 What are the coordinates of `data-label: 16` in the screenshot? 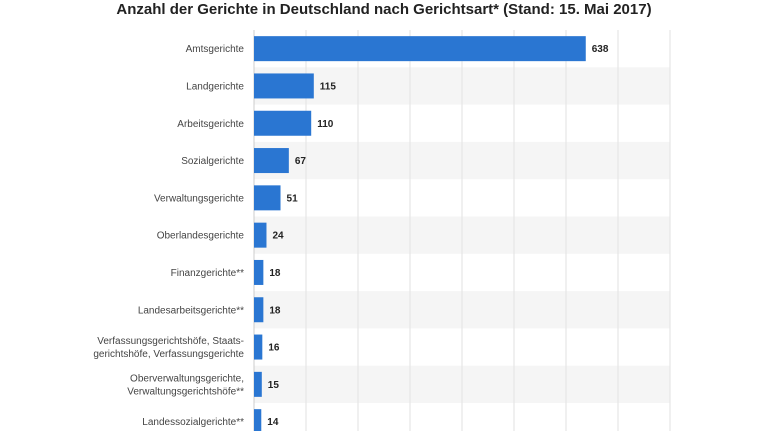 It's located at (274, 348).